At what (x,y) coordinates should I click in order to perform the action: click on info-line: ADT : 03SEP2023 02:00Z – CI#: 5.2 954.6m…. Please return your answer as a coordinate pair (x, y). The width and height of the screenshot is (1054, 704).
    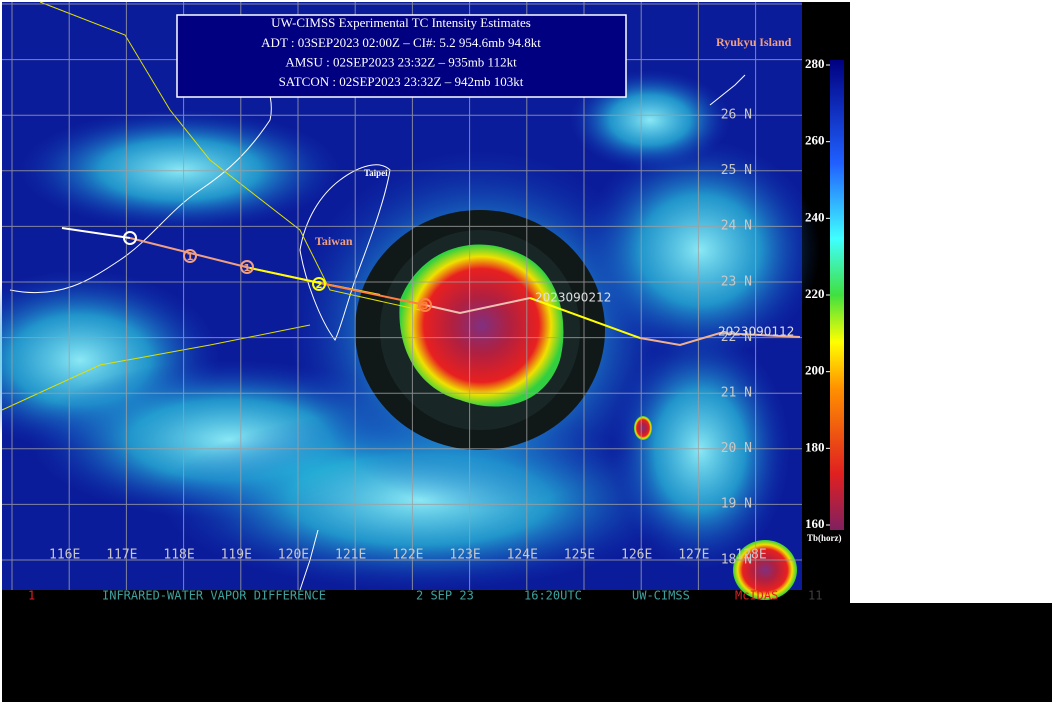
    Looking at the image, I should click on (401, 42).